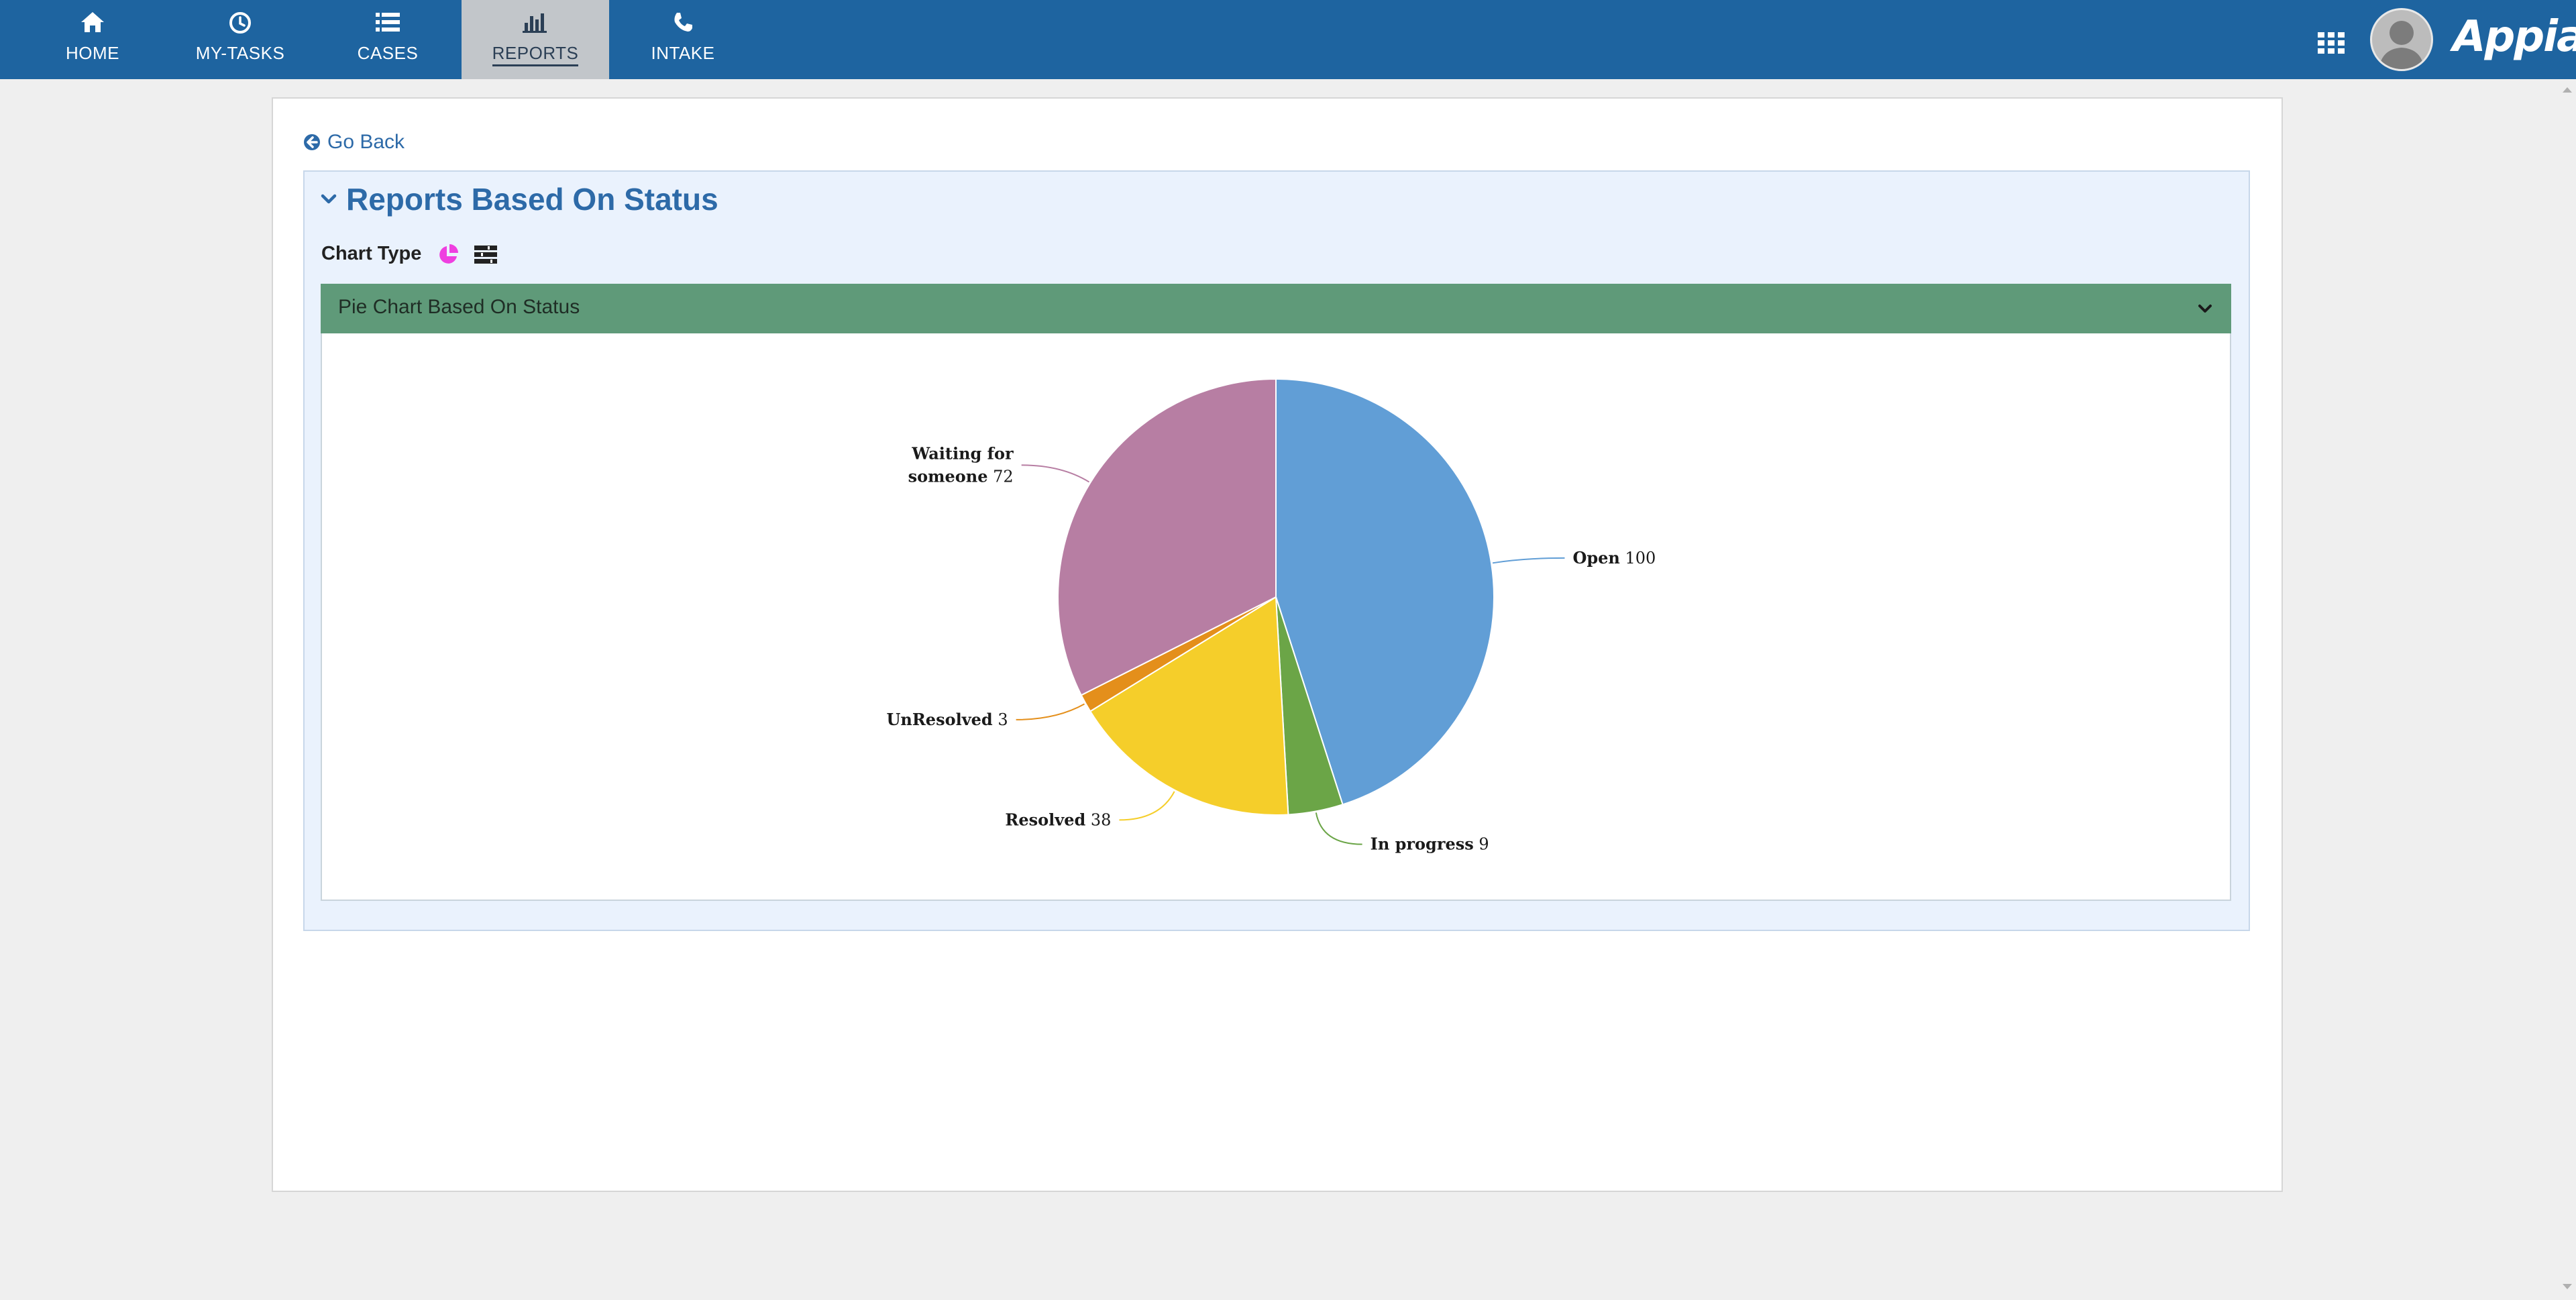 Image resolution: width=2576 pixels, height=1300 pixels. Describe the element at coordinates (535, 55) in the screenshot. I see `nav-reports-label: REPORTS` at that location.